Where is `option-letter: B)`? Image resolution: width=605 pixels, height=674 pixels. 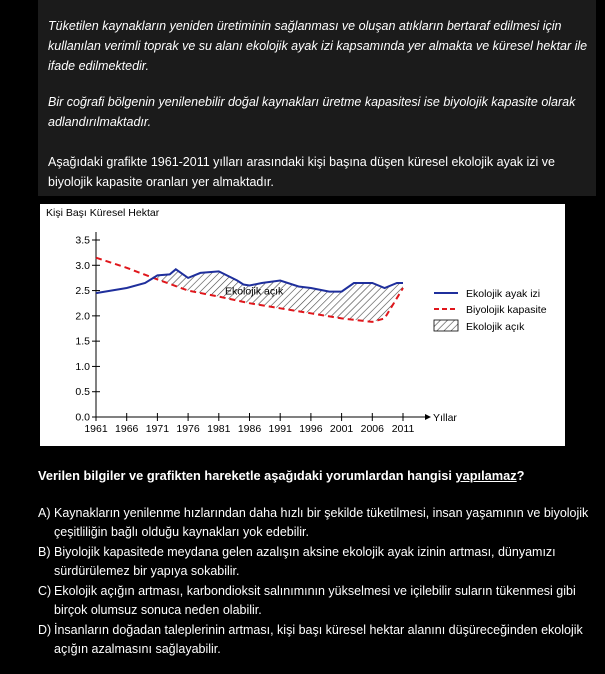
option-letter: B) is located at coordinates (44, 552).